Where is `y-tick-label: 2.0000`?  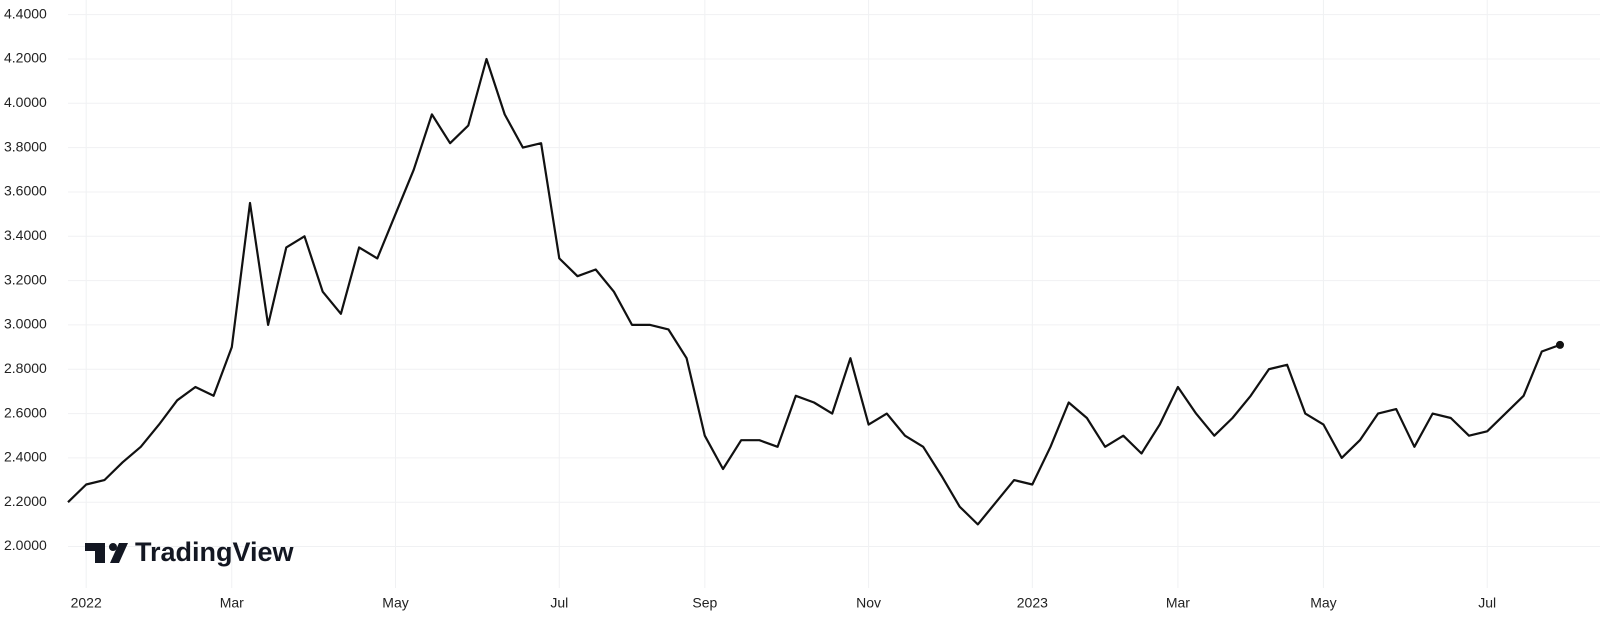
y-tick-label: 2.0000 is located at coordinates (25, 545).